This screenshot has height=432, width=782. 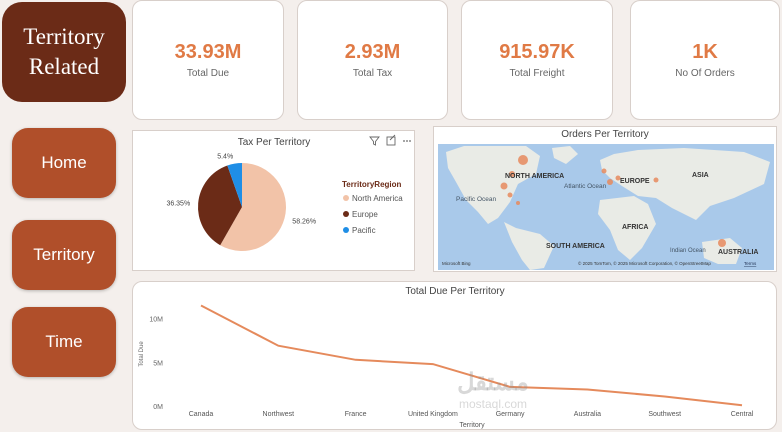 What do you see at coordinates (372, 73) in the screenshot?
I see `kpi-label: Total Tax` at bounding box center [372, 73].